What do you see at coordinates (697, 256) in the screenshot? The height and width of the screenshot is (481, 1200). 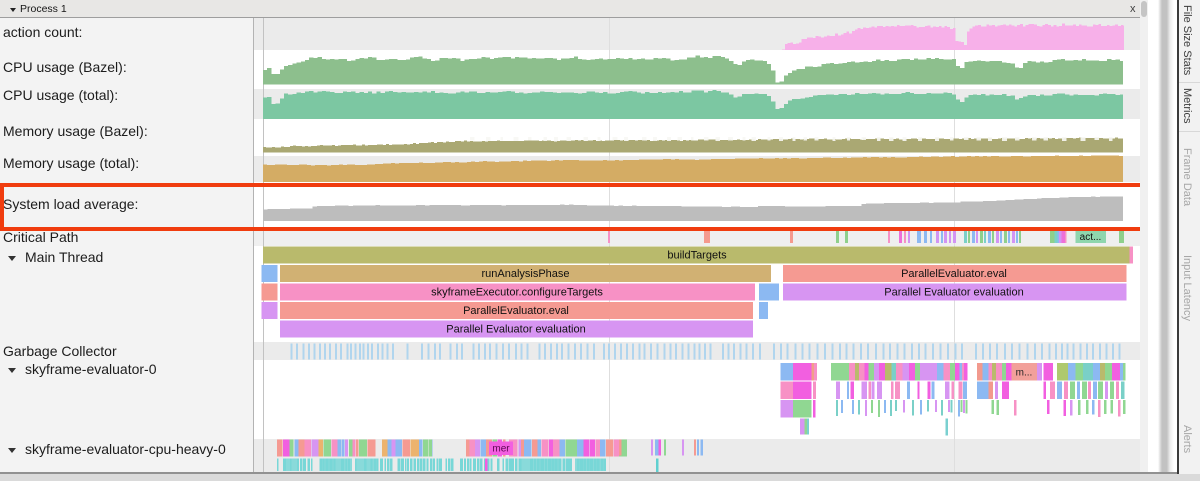 I see `svg-text: buildTargets` at bounding box center [697, 256].